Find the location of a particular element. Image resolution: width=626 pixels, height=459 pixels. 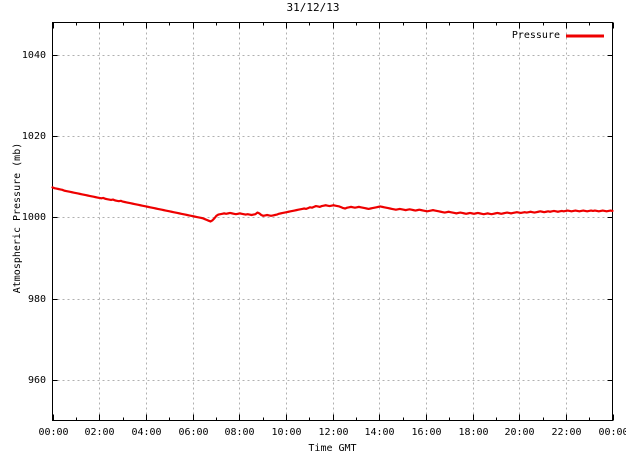

x-tick-label: 16:00 is located at coordinates (426, 432).